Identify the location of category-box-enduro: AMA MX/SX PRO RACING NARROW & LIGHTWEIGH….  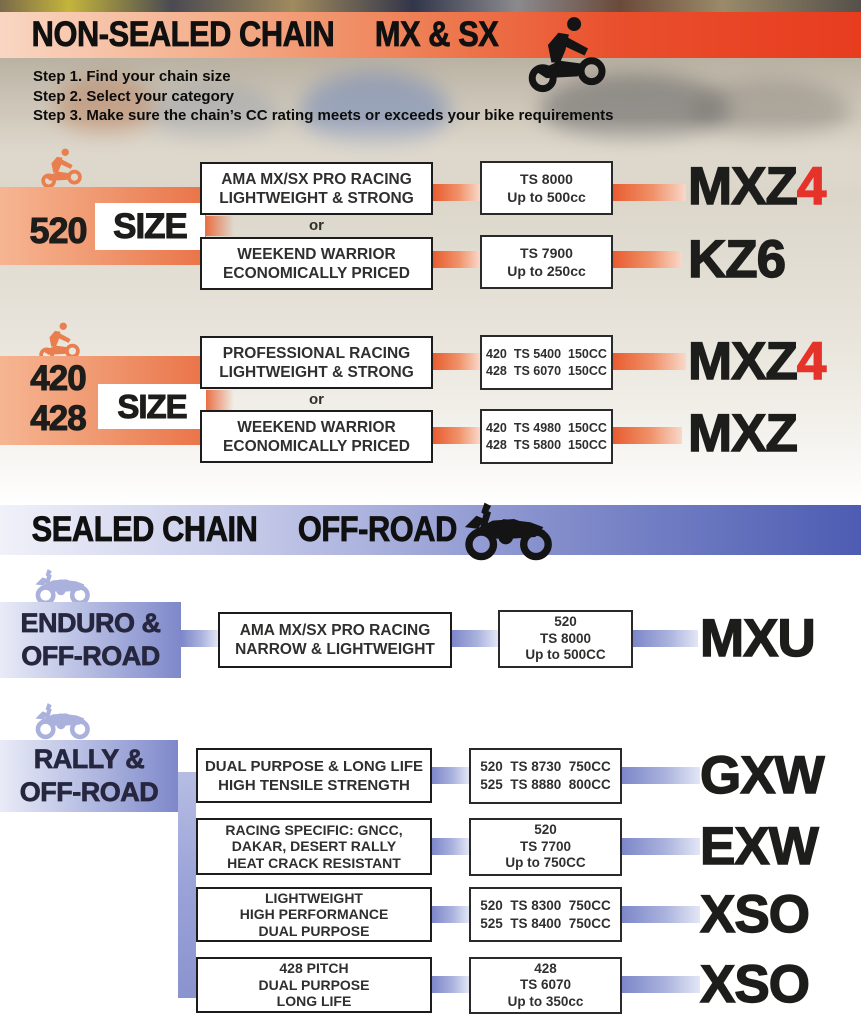
(335, 640).